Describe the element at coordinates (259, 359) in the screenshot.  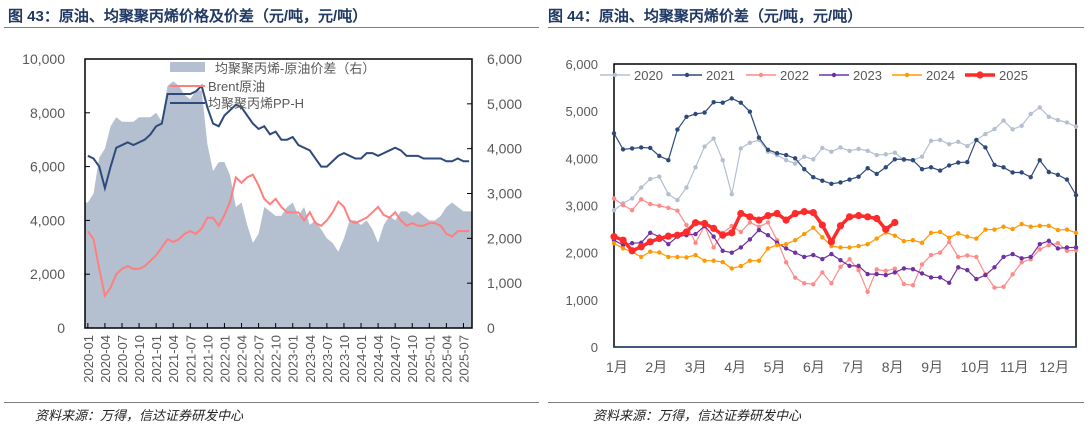
I see `x-axis-tick-label: 2022-07` at that location.